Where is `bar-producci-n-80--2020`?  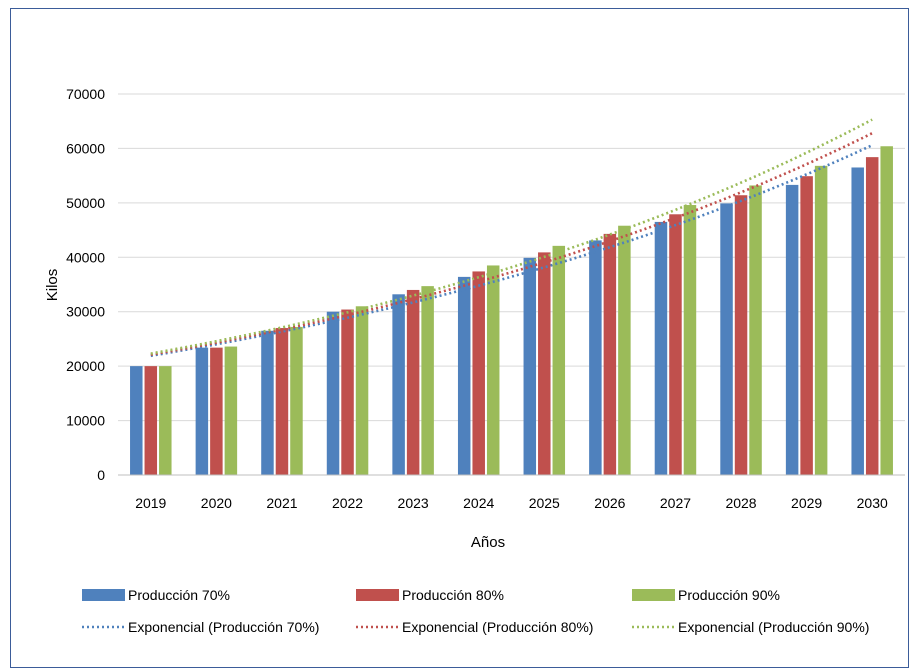
bar-producci-n-80--2020 is located at coordinates (216, 411).